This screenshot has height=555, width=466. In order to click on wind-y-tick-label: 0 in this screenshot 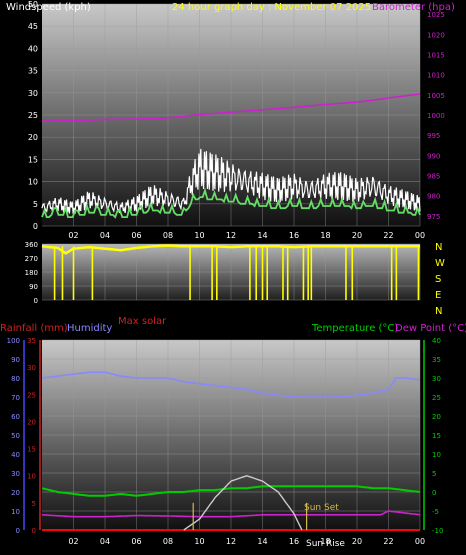, I will do `click(35, 226)`.